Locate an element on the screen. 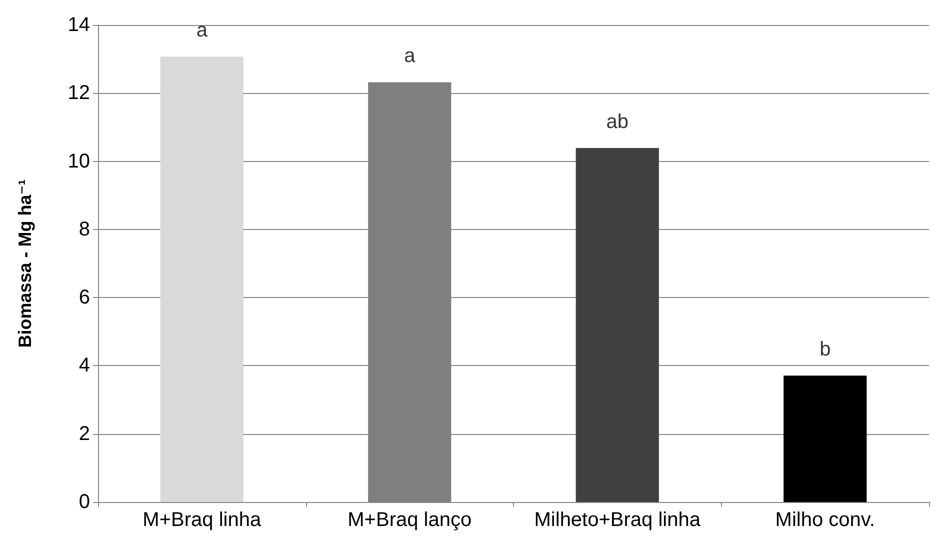  x-tick-label: M+Braq linha is located at coordinates (202, 520).